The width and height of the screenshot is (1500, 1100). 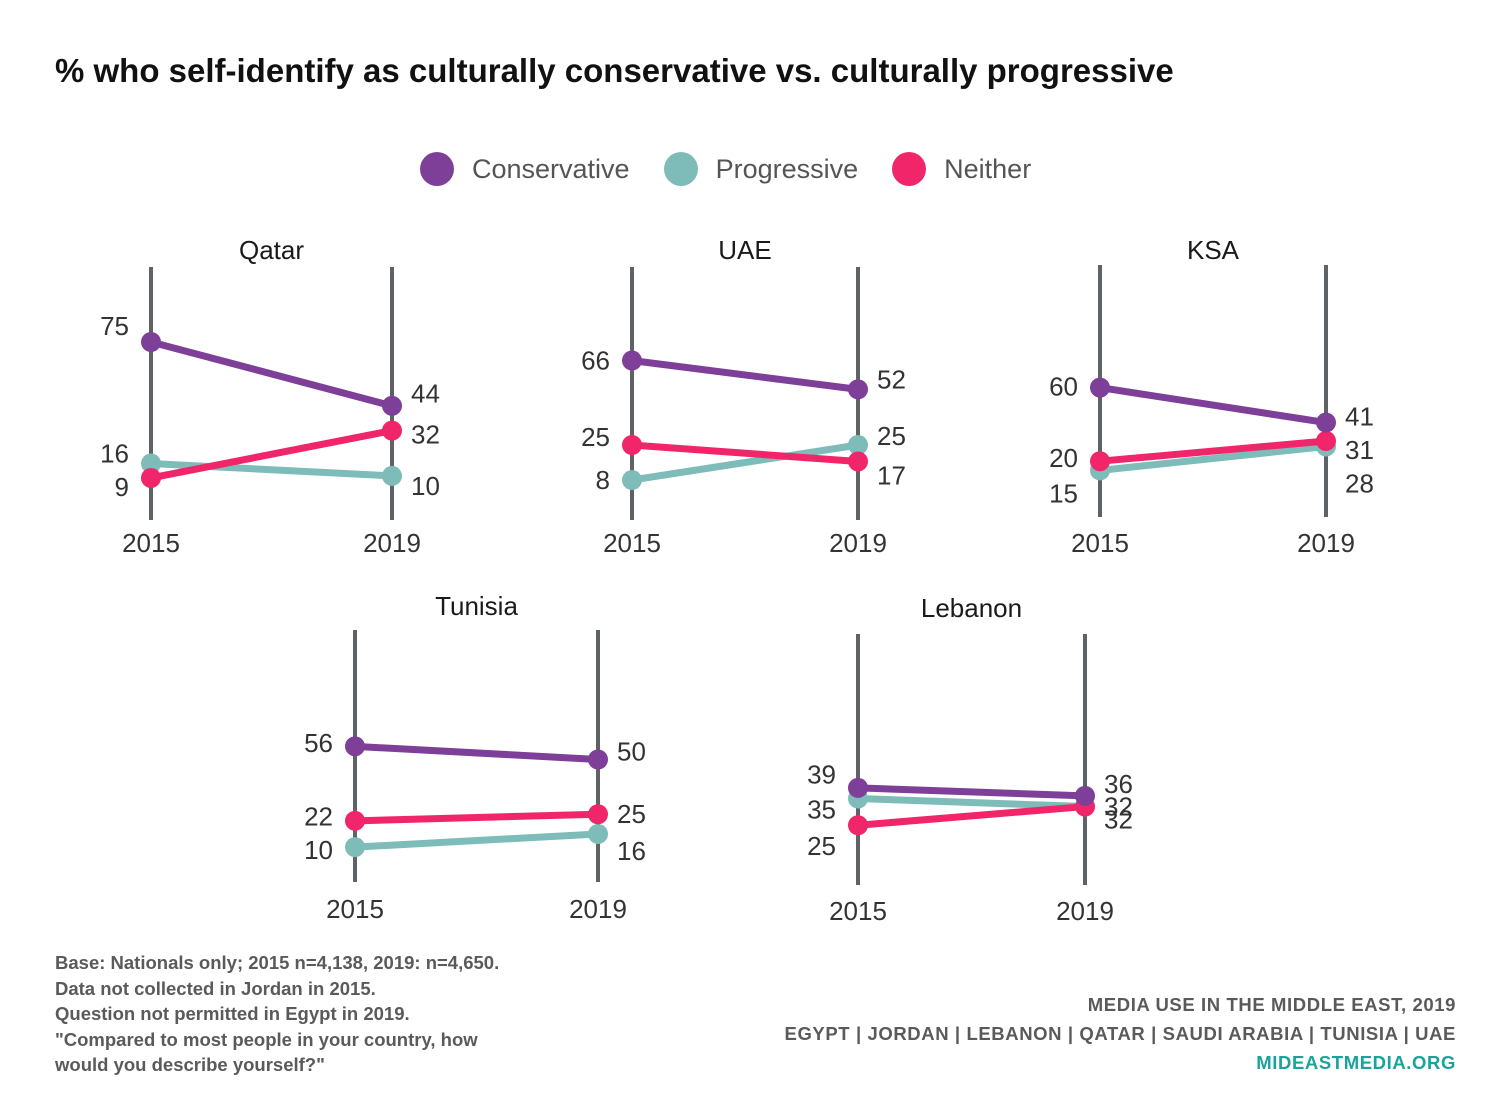 I want to click on qatar-panel-title: Qatar, so click(x=271, y=250).